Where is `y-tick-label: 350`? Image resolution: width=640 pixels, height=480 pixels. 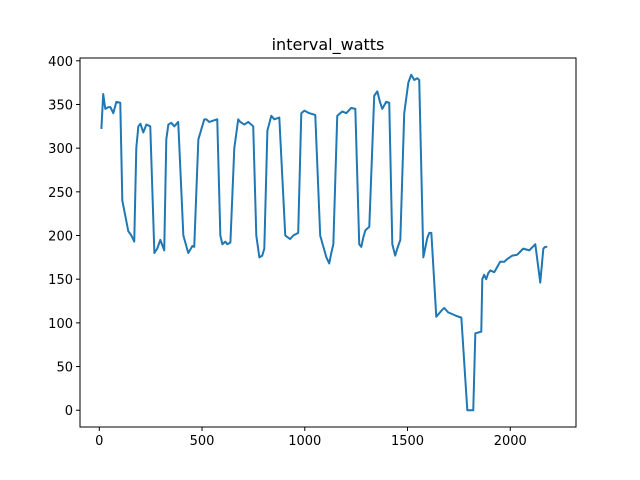
y-tick-label: 350 is located at coordinates (60, 105).